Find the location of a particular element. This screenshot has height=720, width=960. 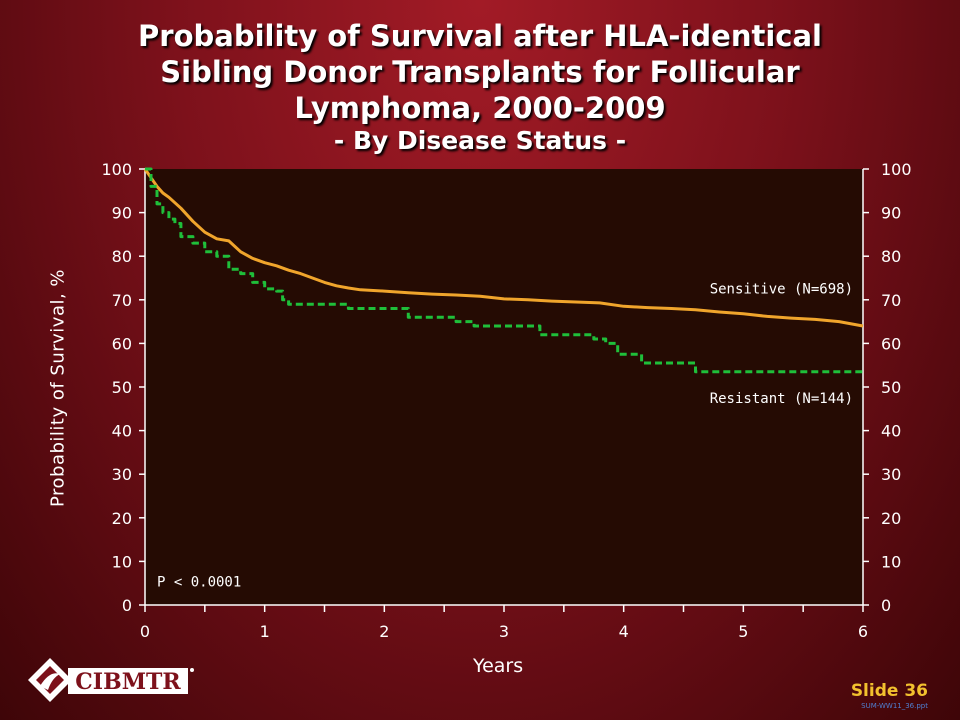

title-line-3: Lymphoma, 2000-2009 is located at coordinates (480, 108).